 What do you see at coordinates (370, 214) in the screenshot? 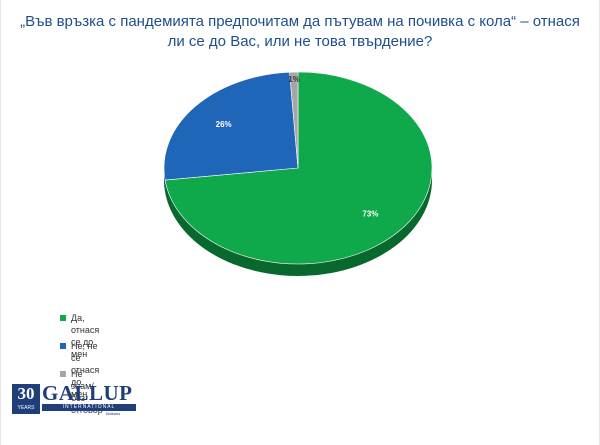
I see `pie-label-0: 73%` at bounding box center [370, 214].